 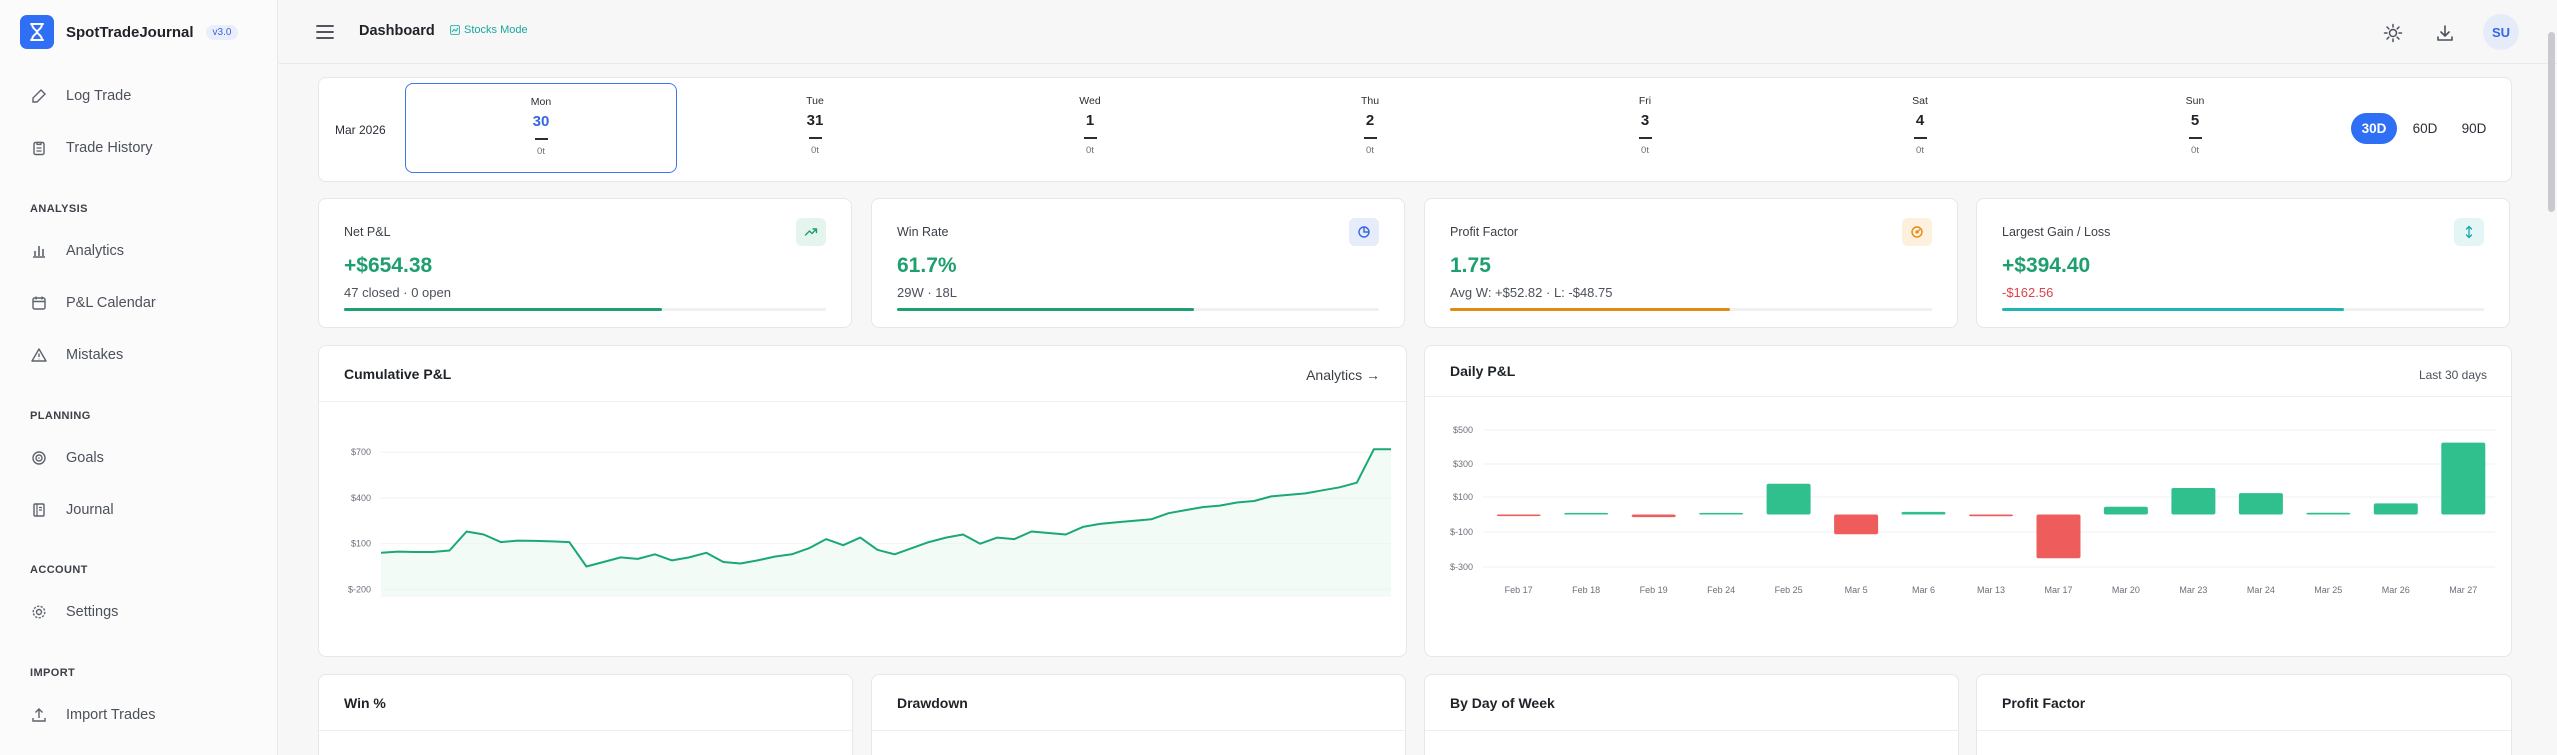 I want to click on page-scrollbar, so click(x=2551, y=122).